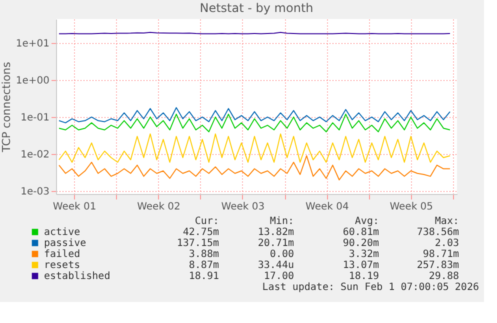 This screenshot has width=497, height=323. What do you see at coordinates (158, 207) in the screenshot?
I see `x-tick-label: Week 02` at bounding box center [158, 207].